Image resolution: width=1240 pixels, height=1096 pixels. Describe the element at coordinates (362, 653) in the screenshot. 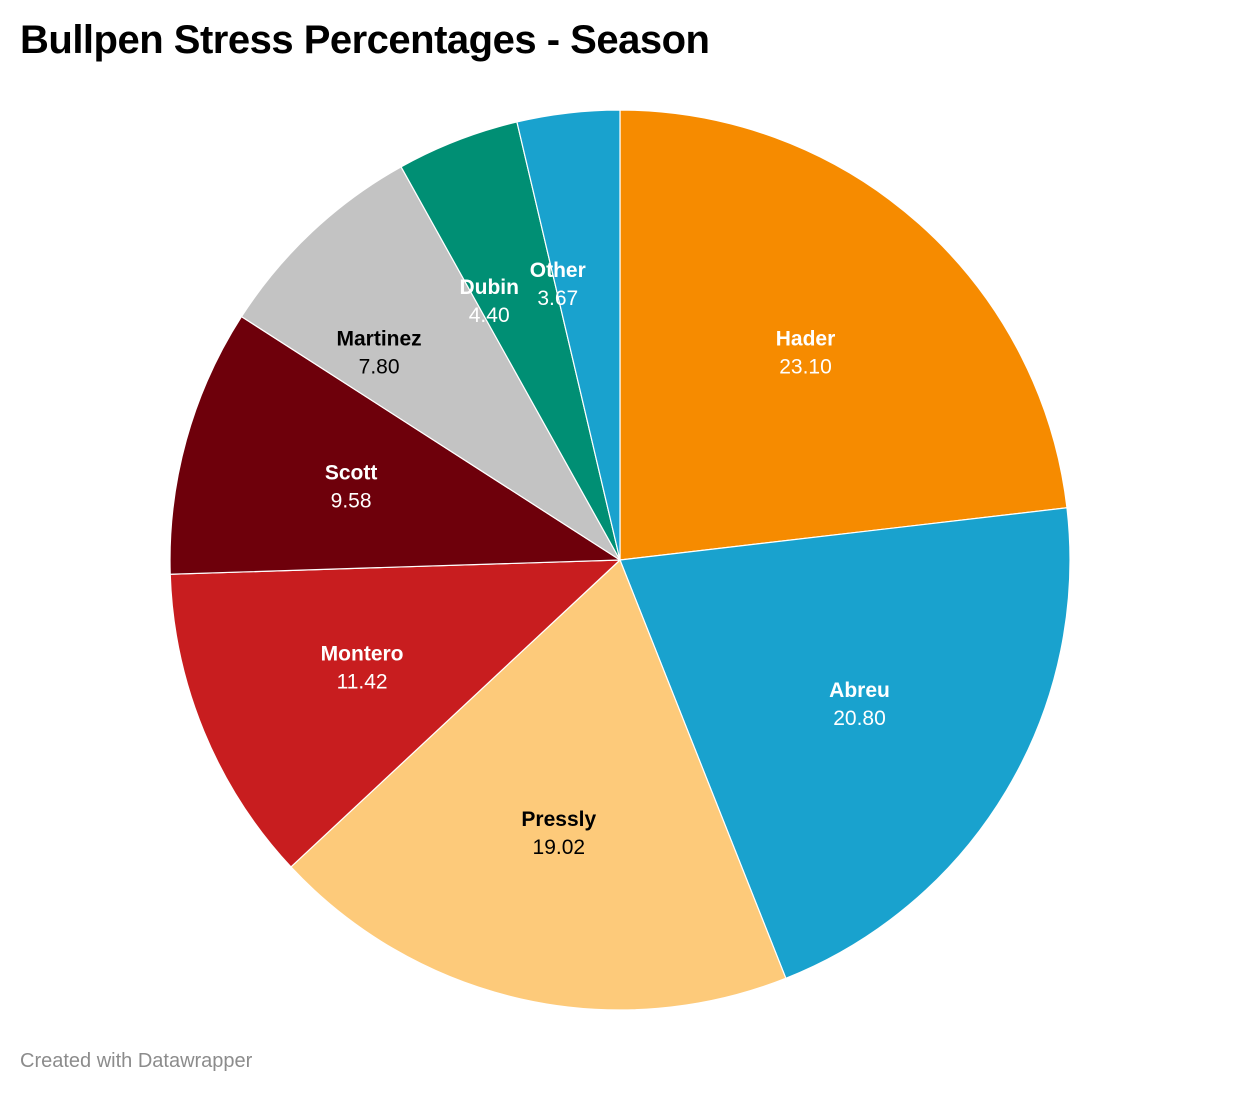

I see `slice-label-montero: Montero` at that location.